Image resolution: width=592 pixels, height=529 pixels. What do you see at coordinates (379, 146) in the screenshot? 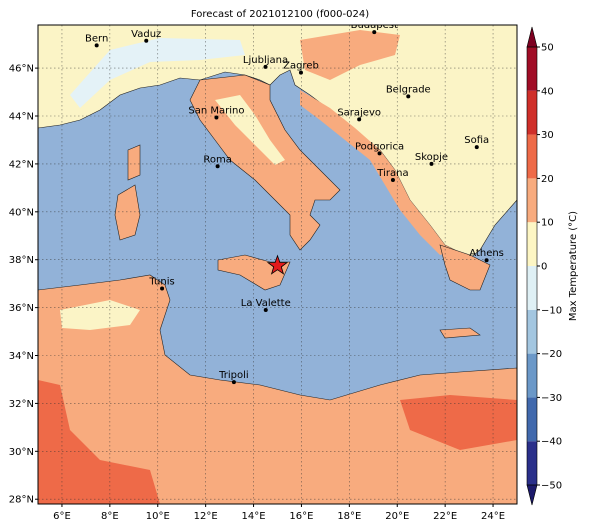
I see `city-label: Podgorica` at bounding box center [379, 146].